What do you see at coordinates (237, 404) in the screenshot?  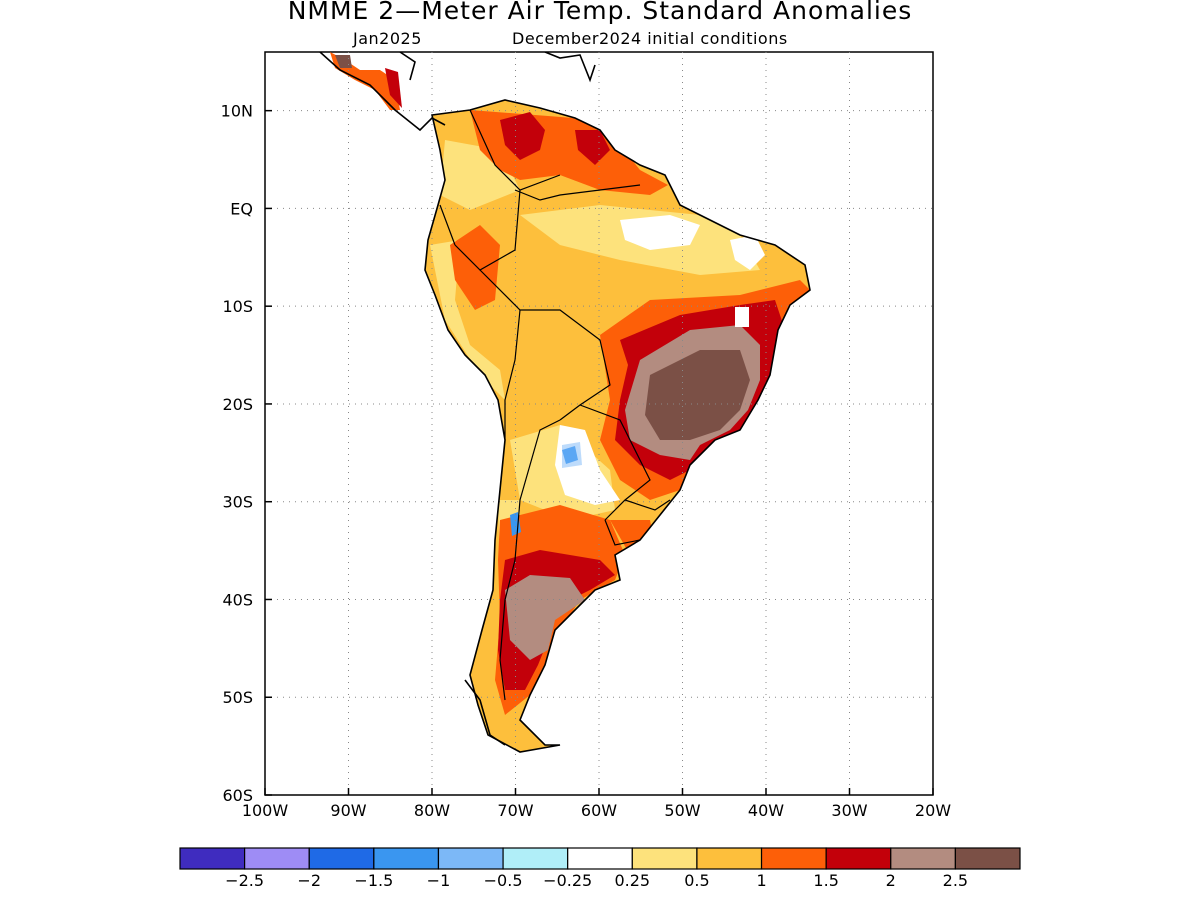 I see `y-tick-label: 20S` at bounding box center [237, 404].